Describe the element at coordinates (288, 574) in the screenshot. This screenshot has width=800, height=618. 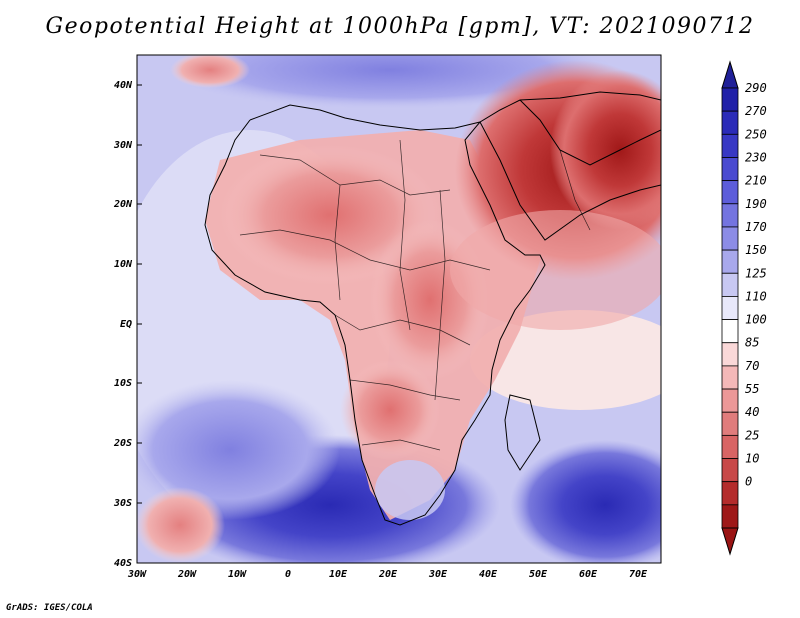
I see `lon-label: 0` at that location.